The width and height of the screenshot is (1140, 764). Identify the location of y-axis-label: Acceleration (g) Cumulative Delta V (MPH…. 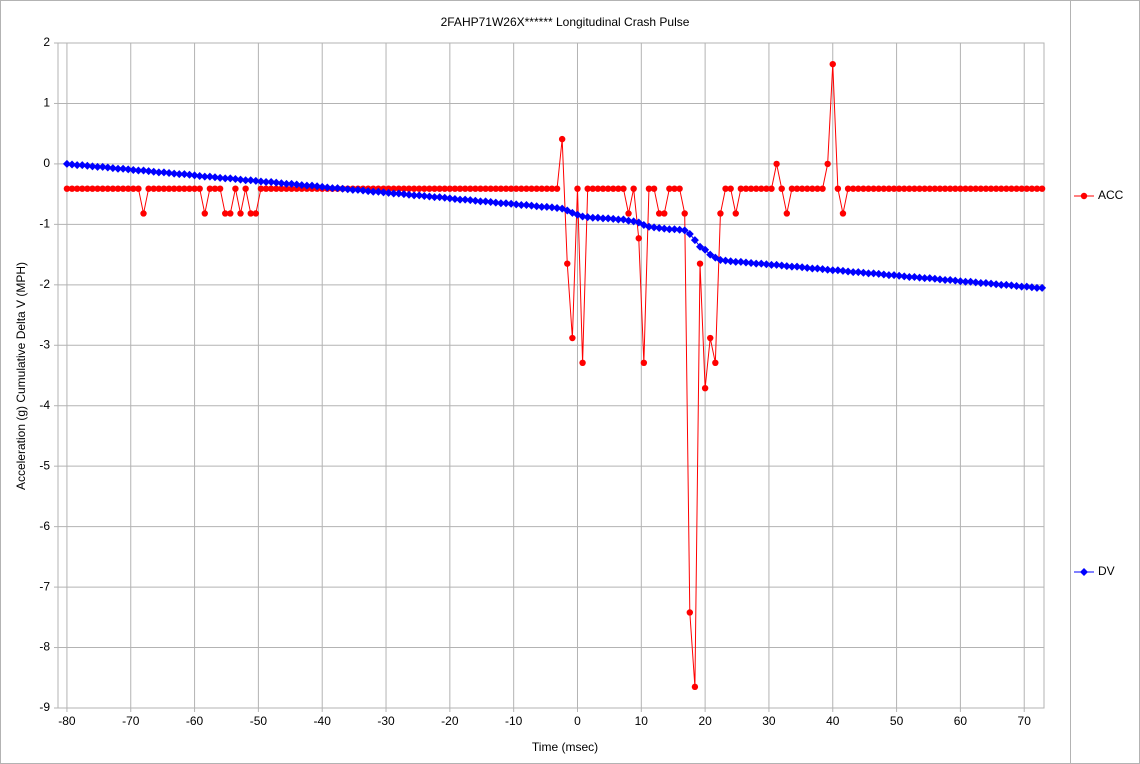
(21, 376).